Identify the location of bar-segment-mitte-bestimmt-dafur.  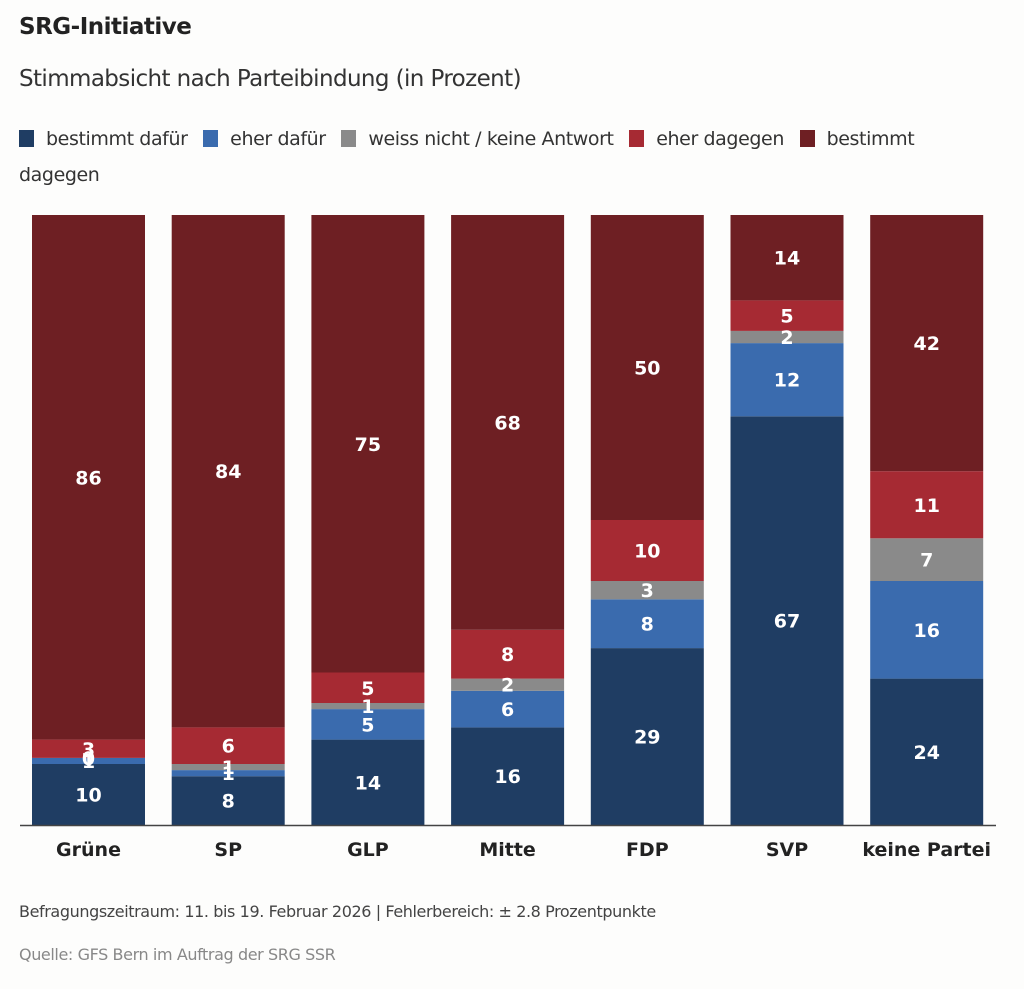
(508, 776).